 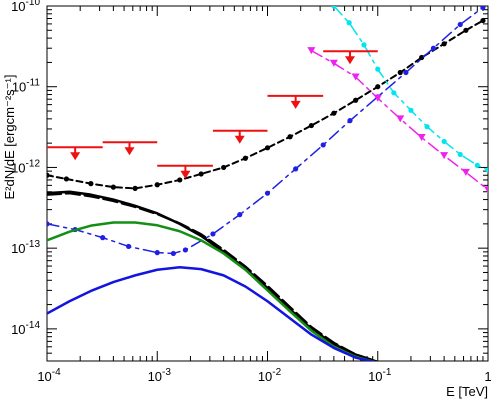 I want to click on y-tick-label: 10-11, so click(x=26, y=86).